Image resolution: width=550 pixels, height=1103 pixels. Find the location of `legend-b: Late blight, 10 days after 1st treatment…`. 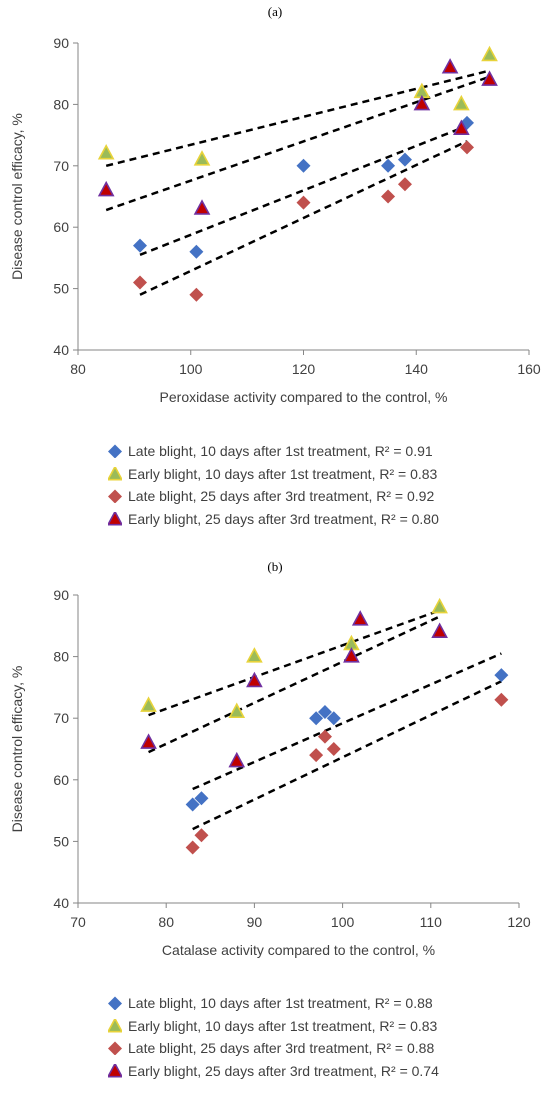

legend-b: Late blight, 10 days after 1st treatment… is located at coordinates (273, 1037).